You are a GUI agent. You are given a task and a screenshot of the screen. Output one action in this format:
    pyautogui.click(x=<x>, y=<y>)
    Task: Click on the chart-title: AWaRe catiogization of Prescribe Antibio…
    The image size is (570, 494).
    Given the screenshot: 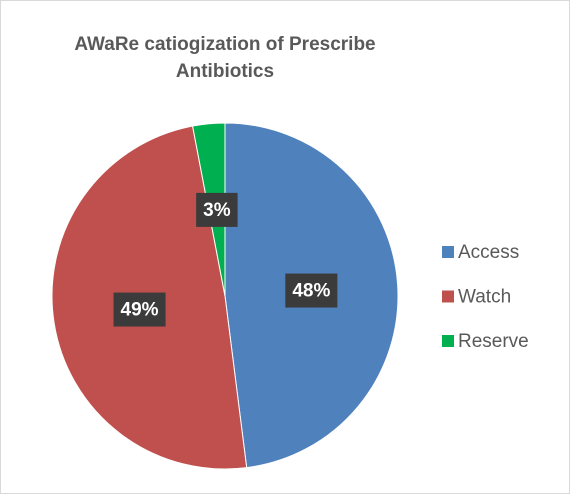 What is the action you would take?
    pyautogui.click(x=225, y=58)
    